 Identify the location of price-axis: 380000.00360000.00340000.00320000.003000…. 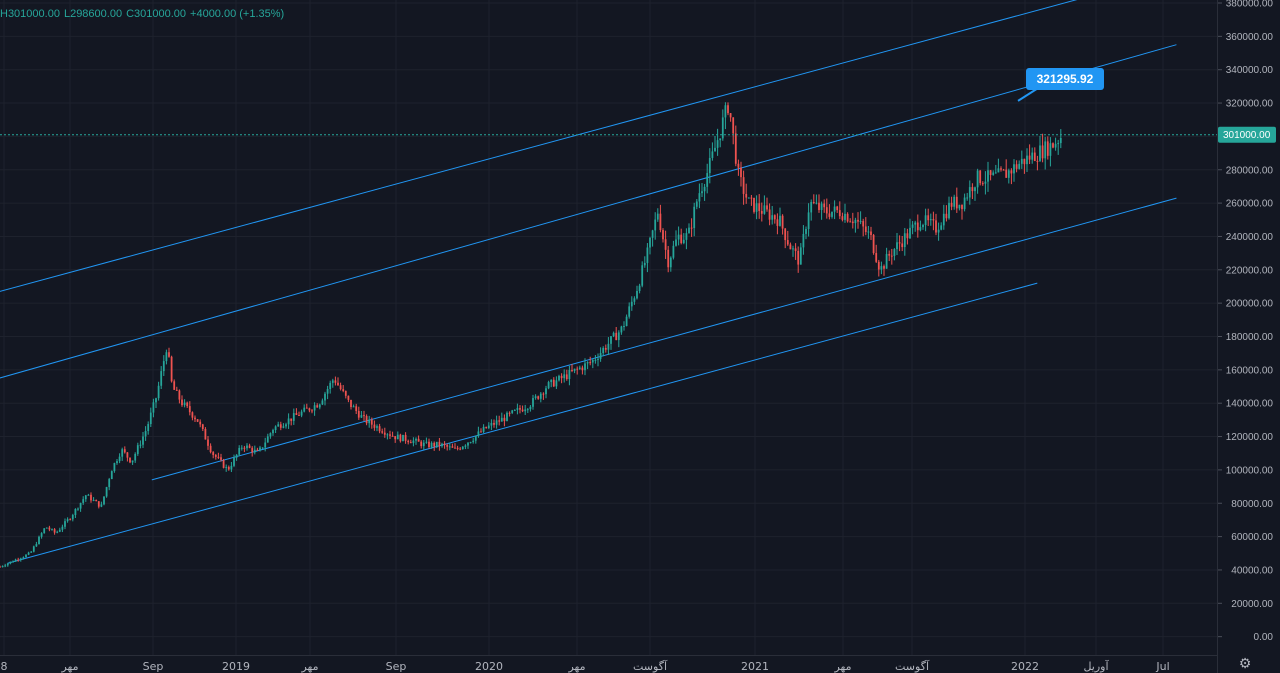
(1245, 321).